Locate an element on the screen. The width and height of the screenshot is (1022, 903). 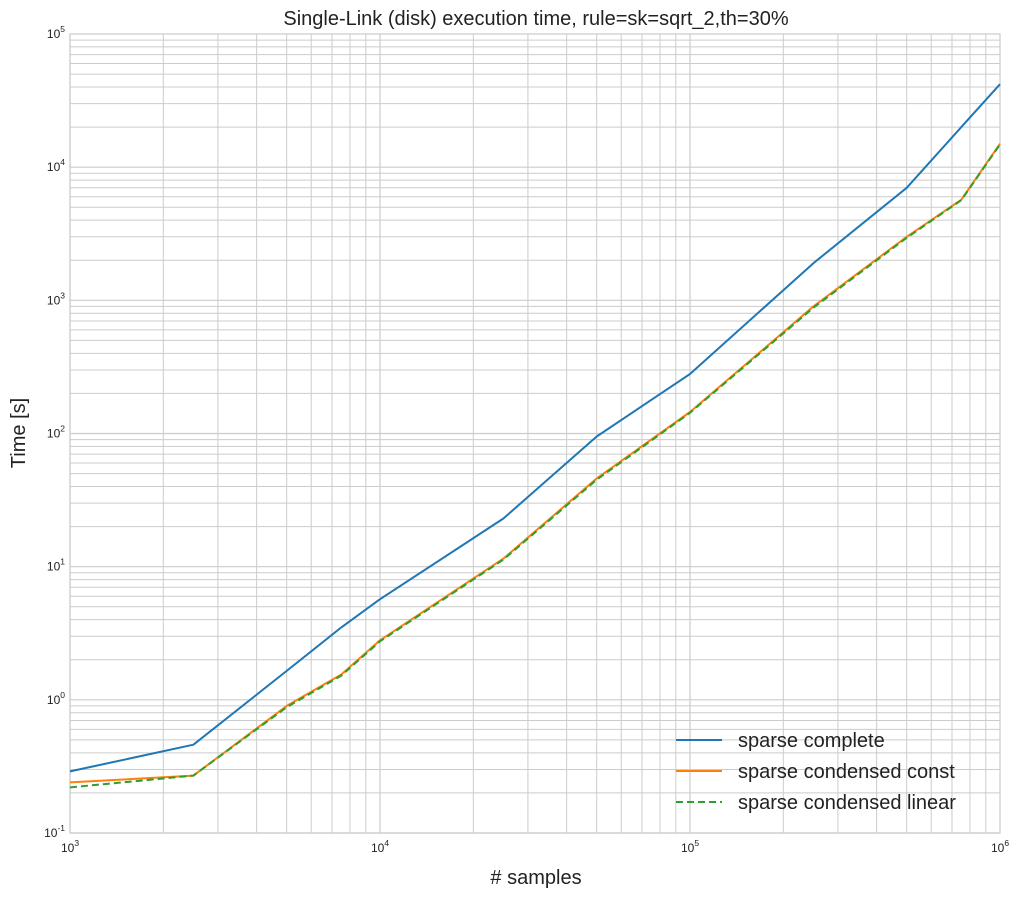
y-tick-label: 10³ is located at coordinates (56, 298).